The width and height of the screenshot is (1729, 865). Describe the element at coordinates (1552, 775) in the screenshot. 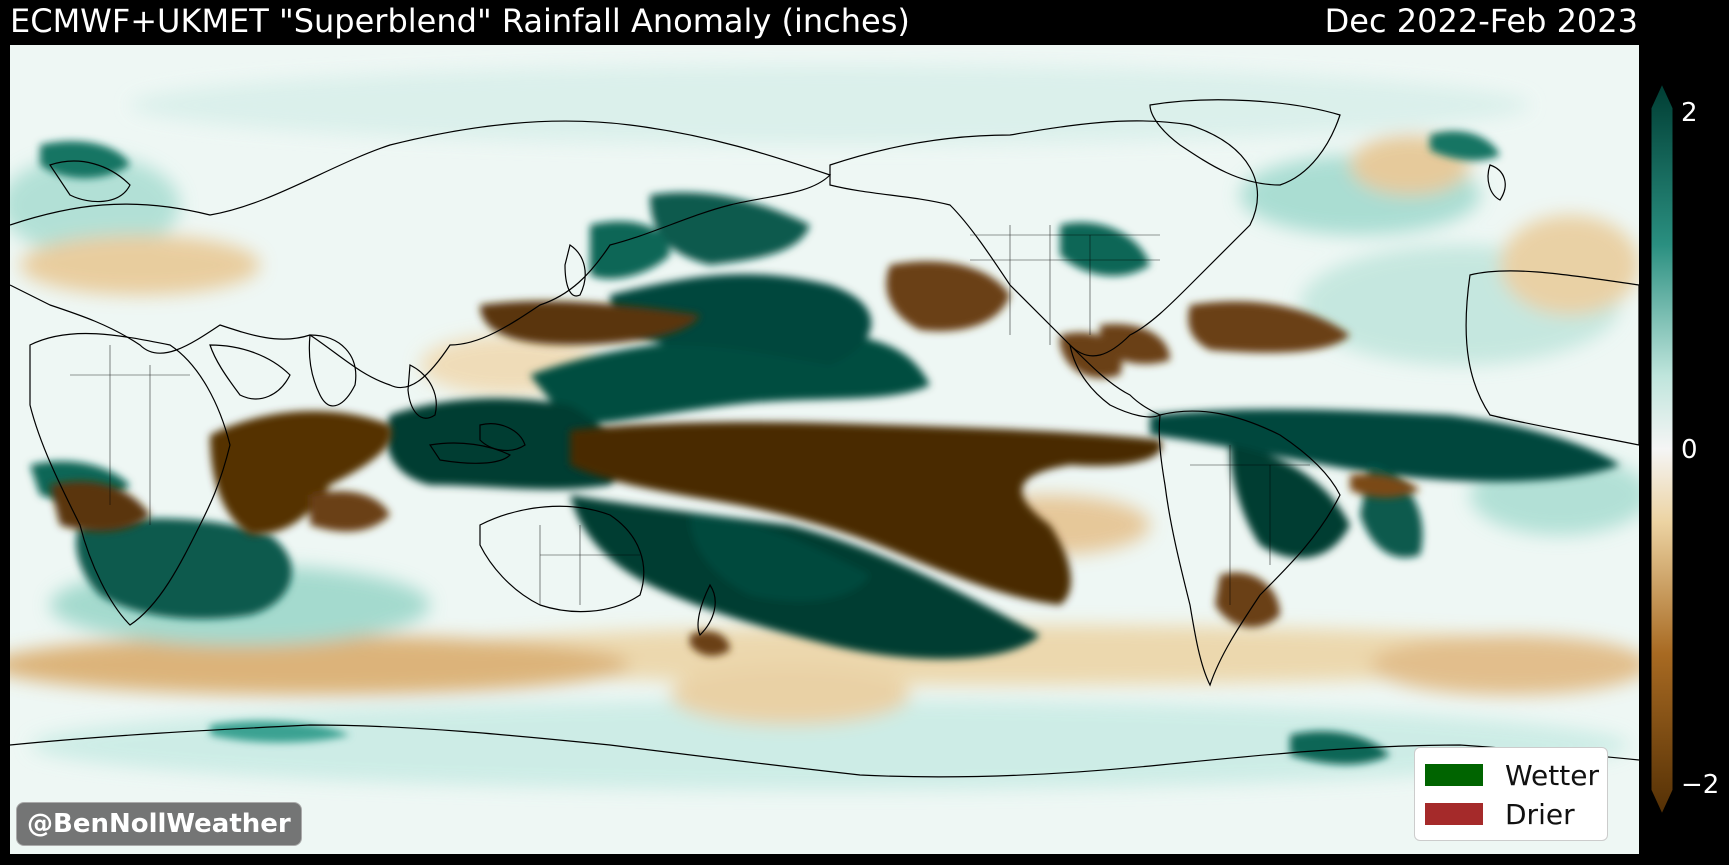

I see `legend-label-wetter: Wetter` at that location.